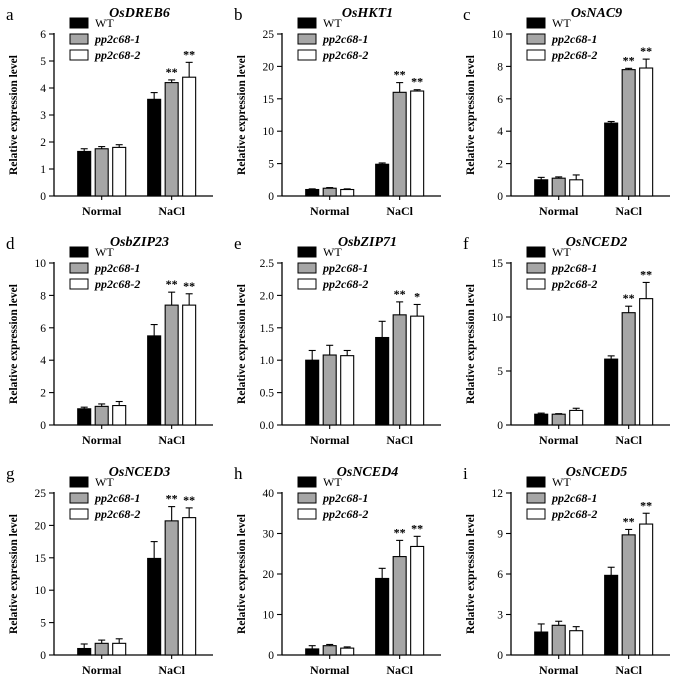  What do you see at coordinates (238, 14) in the screenshot?
I see `panel-label: b` at bounding box center [238, 14].